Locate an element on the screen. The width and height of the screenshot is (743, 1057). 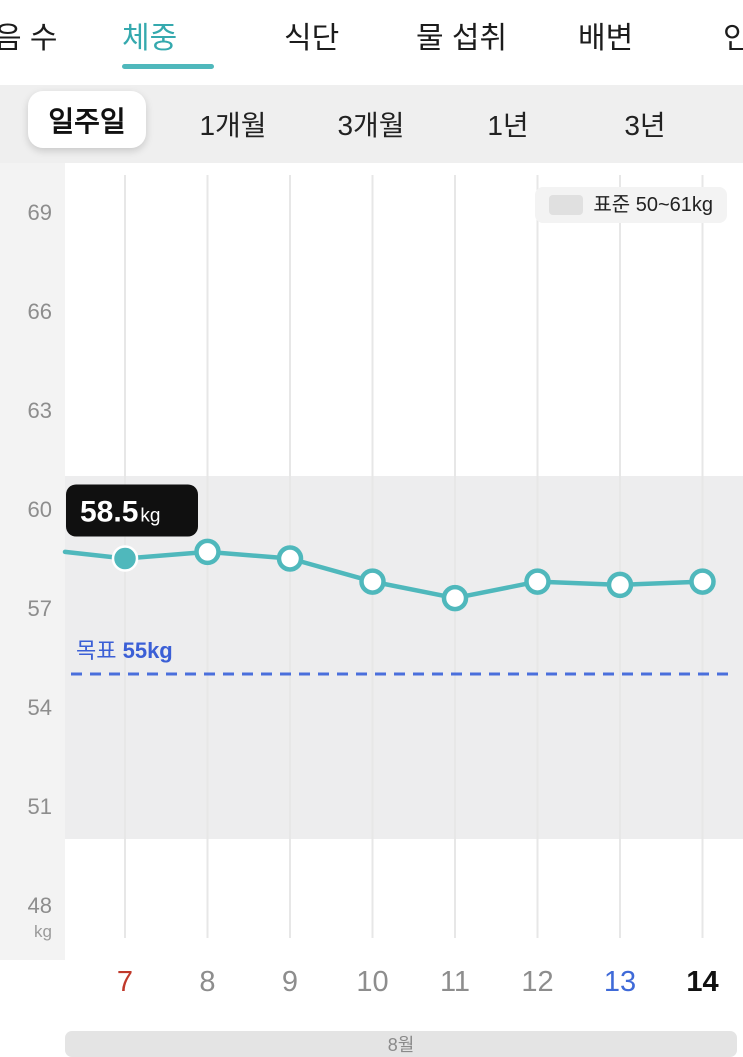
y-tick-66: 66 is located at coordinates (40, 311).